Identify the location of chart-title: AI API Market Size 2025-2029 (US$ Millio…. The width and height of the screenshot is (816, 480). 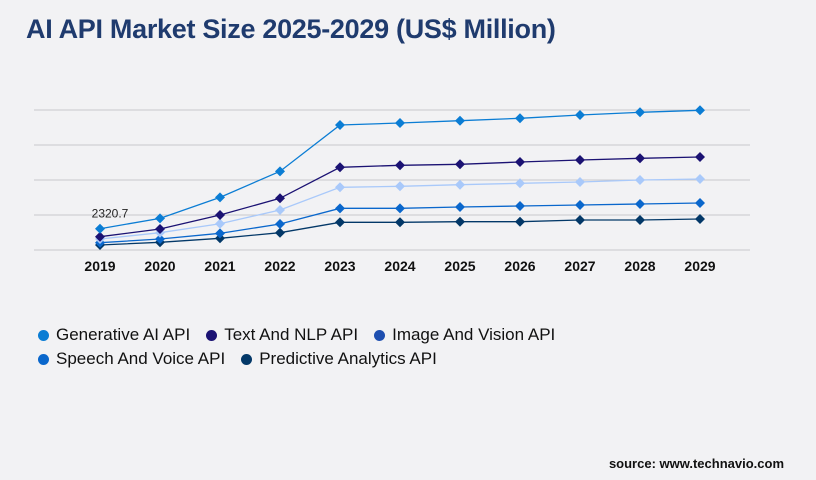
(291, 29).